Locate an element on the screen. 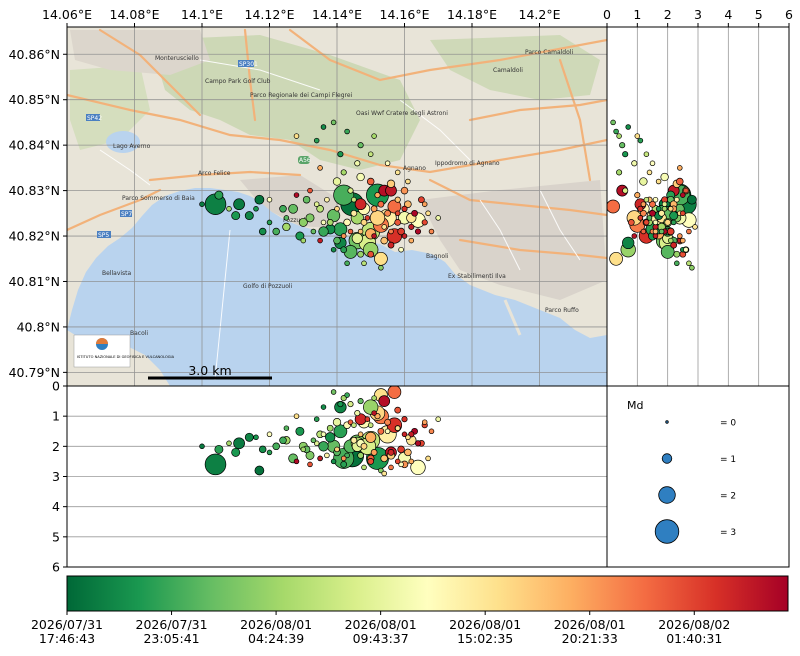 The image size is (800, 656). side-events is located at coordinates (652, 195).